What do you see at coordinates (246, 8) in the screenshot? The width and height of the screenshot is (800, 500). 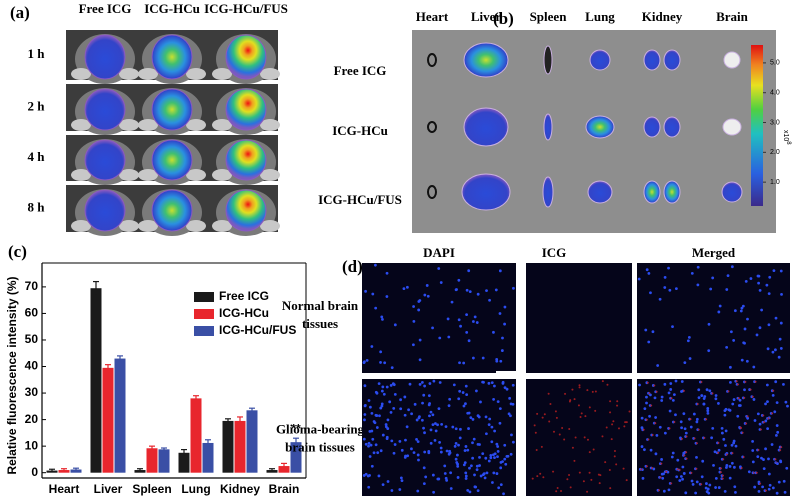 I see `column-header: ICG-HCu/FUS` at bounding box center [246, 8].